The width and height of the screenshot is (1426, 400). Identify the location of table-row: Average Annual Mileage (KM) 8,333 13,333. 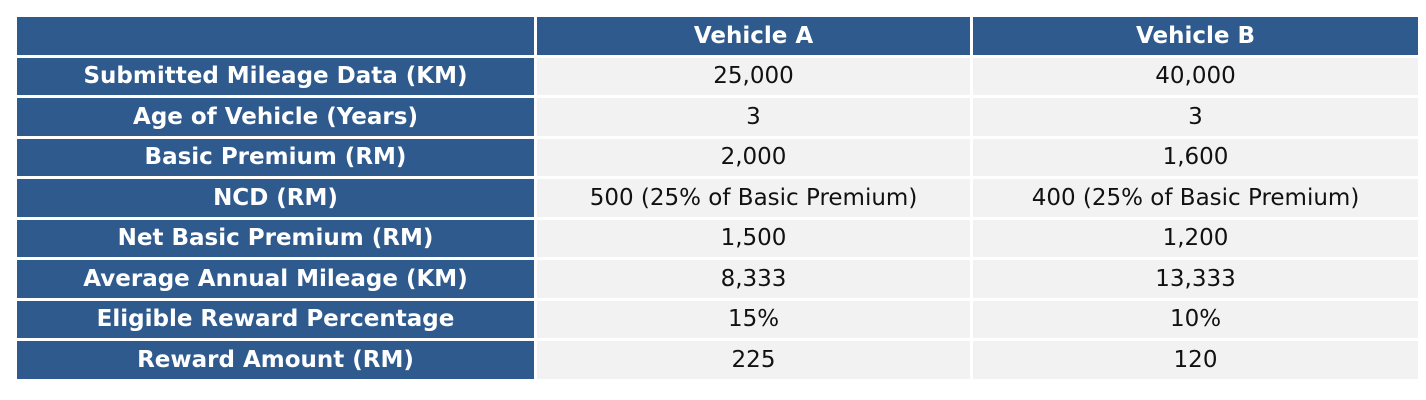
(717, 279).